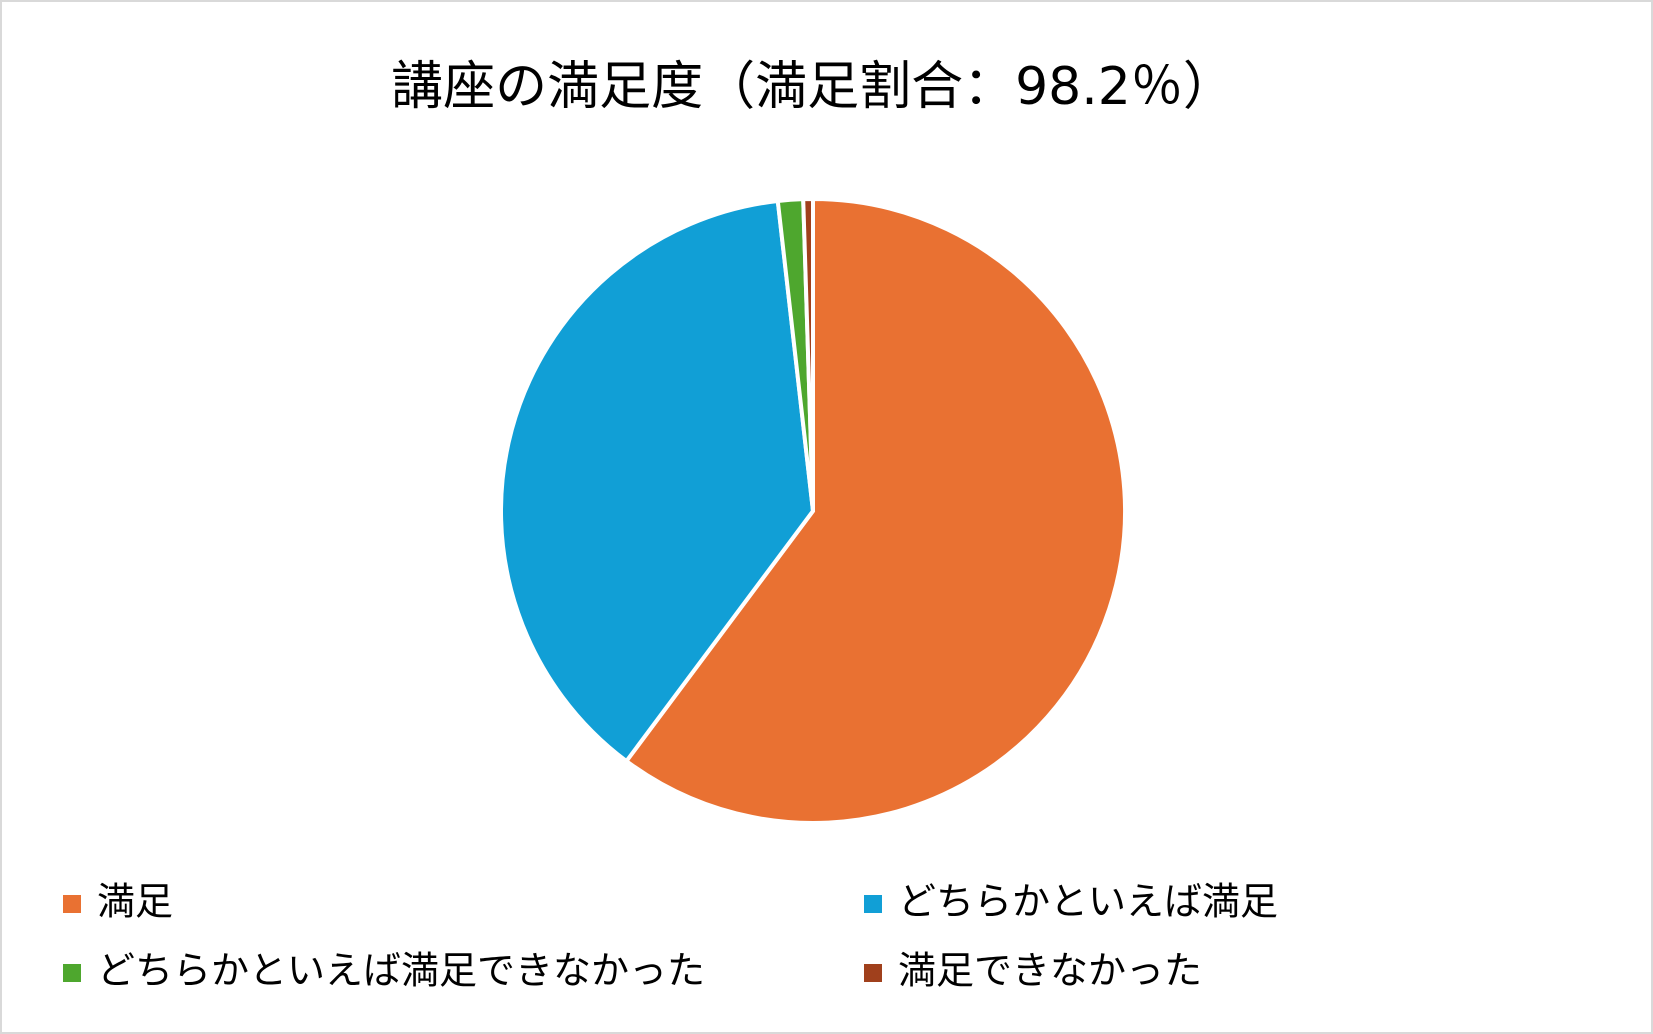  What do you see at coordinates (1050, 971) in the screenshot?
I see `legend-label: 満足できなかった` at bounding box center [1050, 971].